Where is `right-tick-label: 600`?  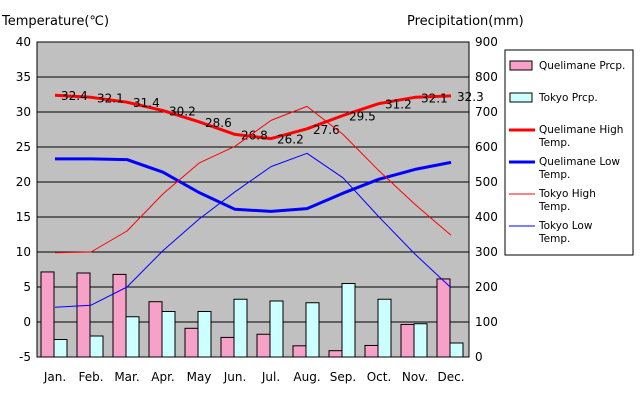
right-tick-label: 600 is located at coordinates (486, 147).